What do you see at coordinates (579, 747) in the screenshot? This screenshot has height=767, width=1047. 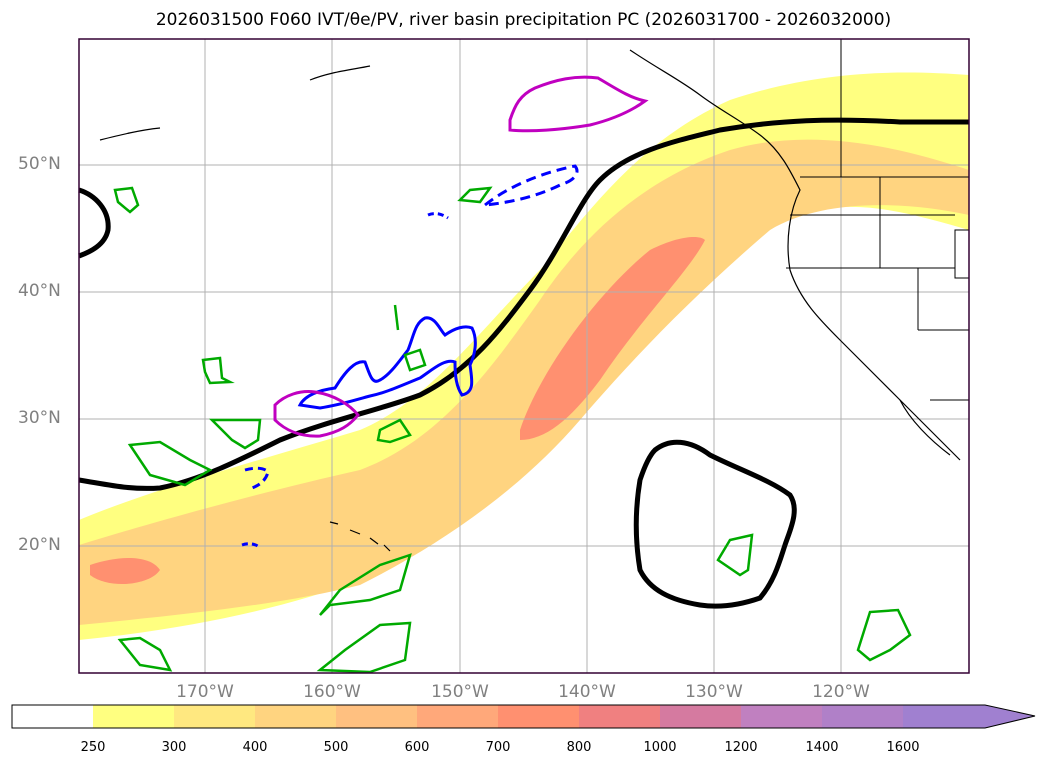 I see `colorbar-label-800: 800` at bounding box center [579, 747].